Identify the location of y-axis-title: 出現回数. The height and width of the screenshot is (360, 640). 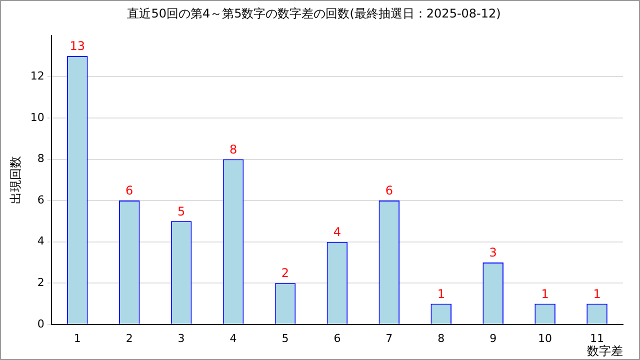
(15, 180).